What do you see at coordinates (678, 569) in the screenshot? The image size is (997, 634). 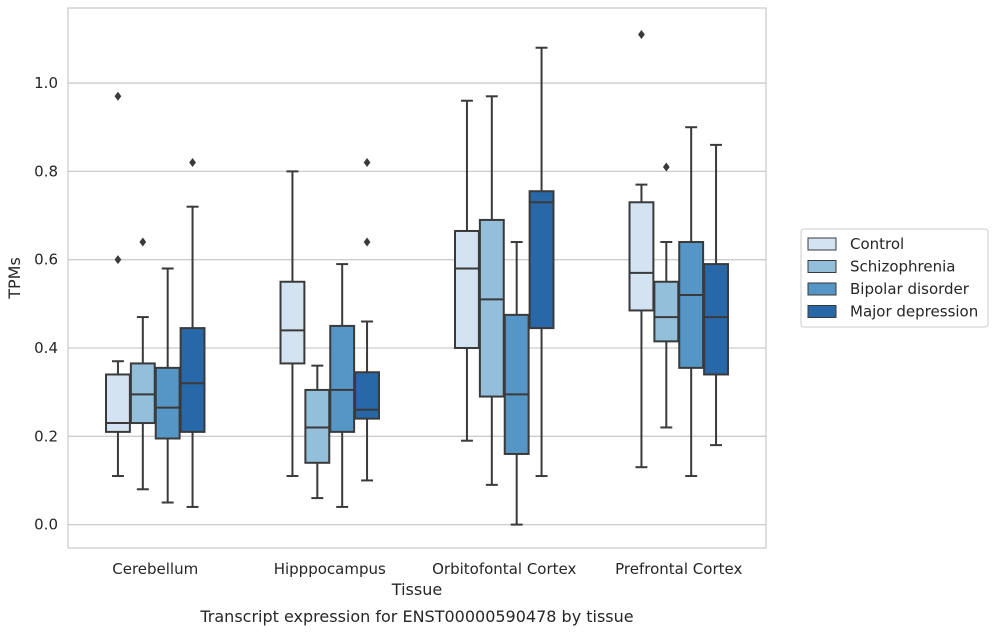 I see `x-tick-label: Prefrontal Cortex` at bounding box center [678, 569].